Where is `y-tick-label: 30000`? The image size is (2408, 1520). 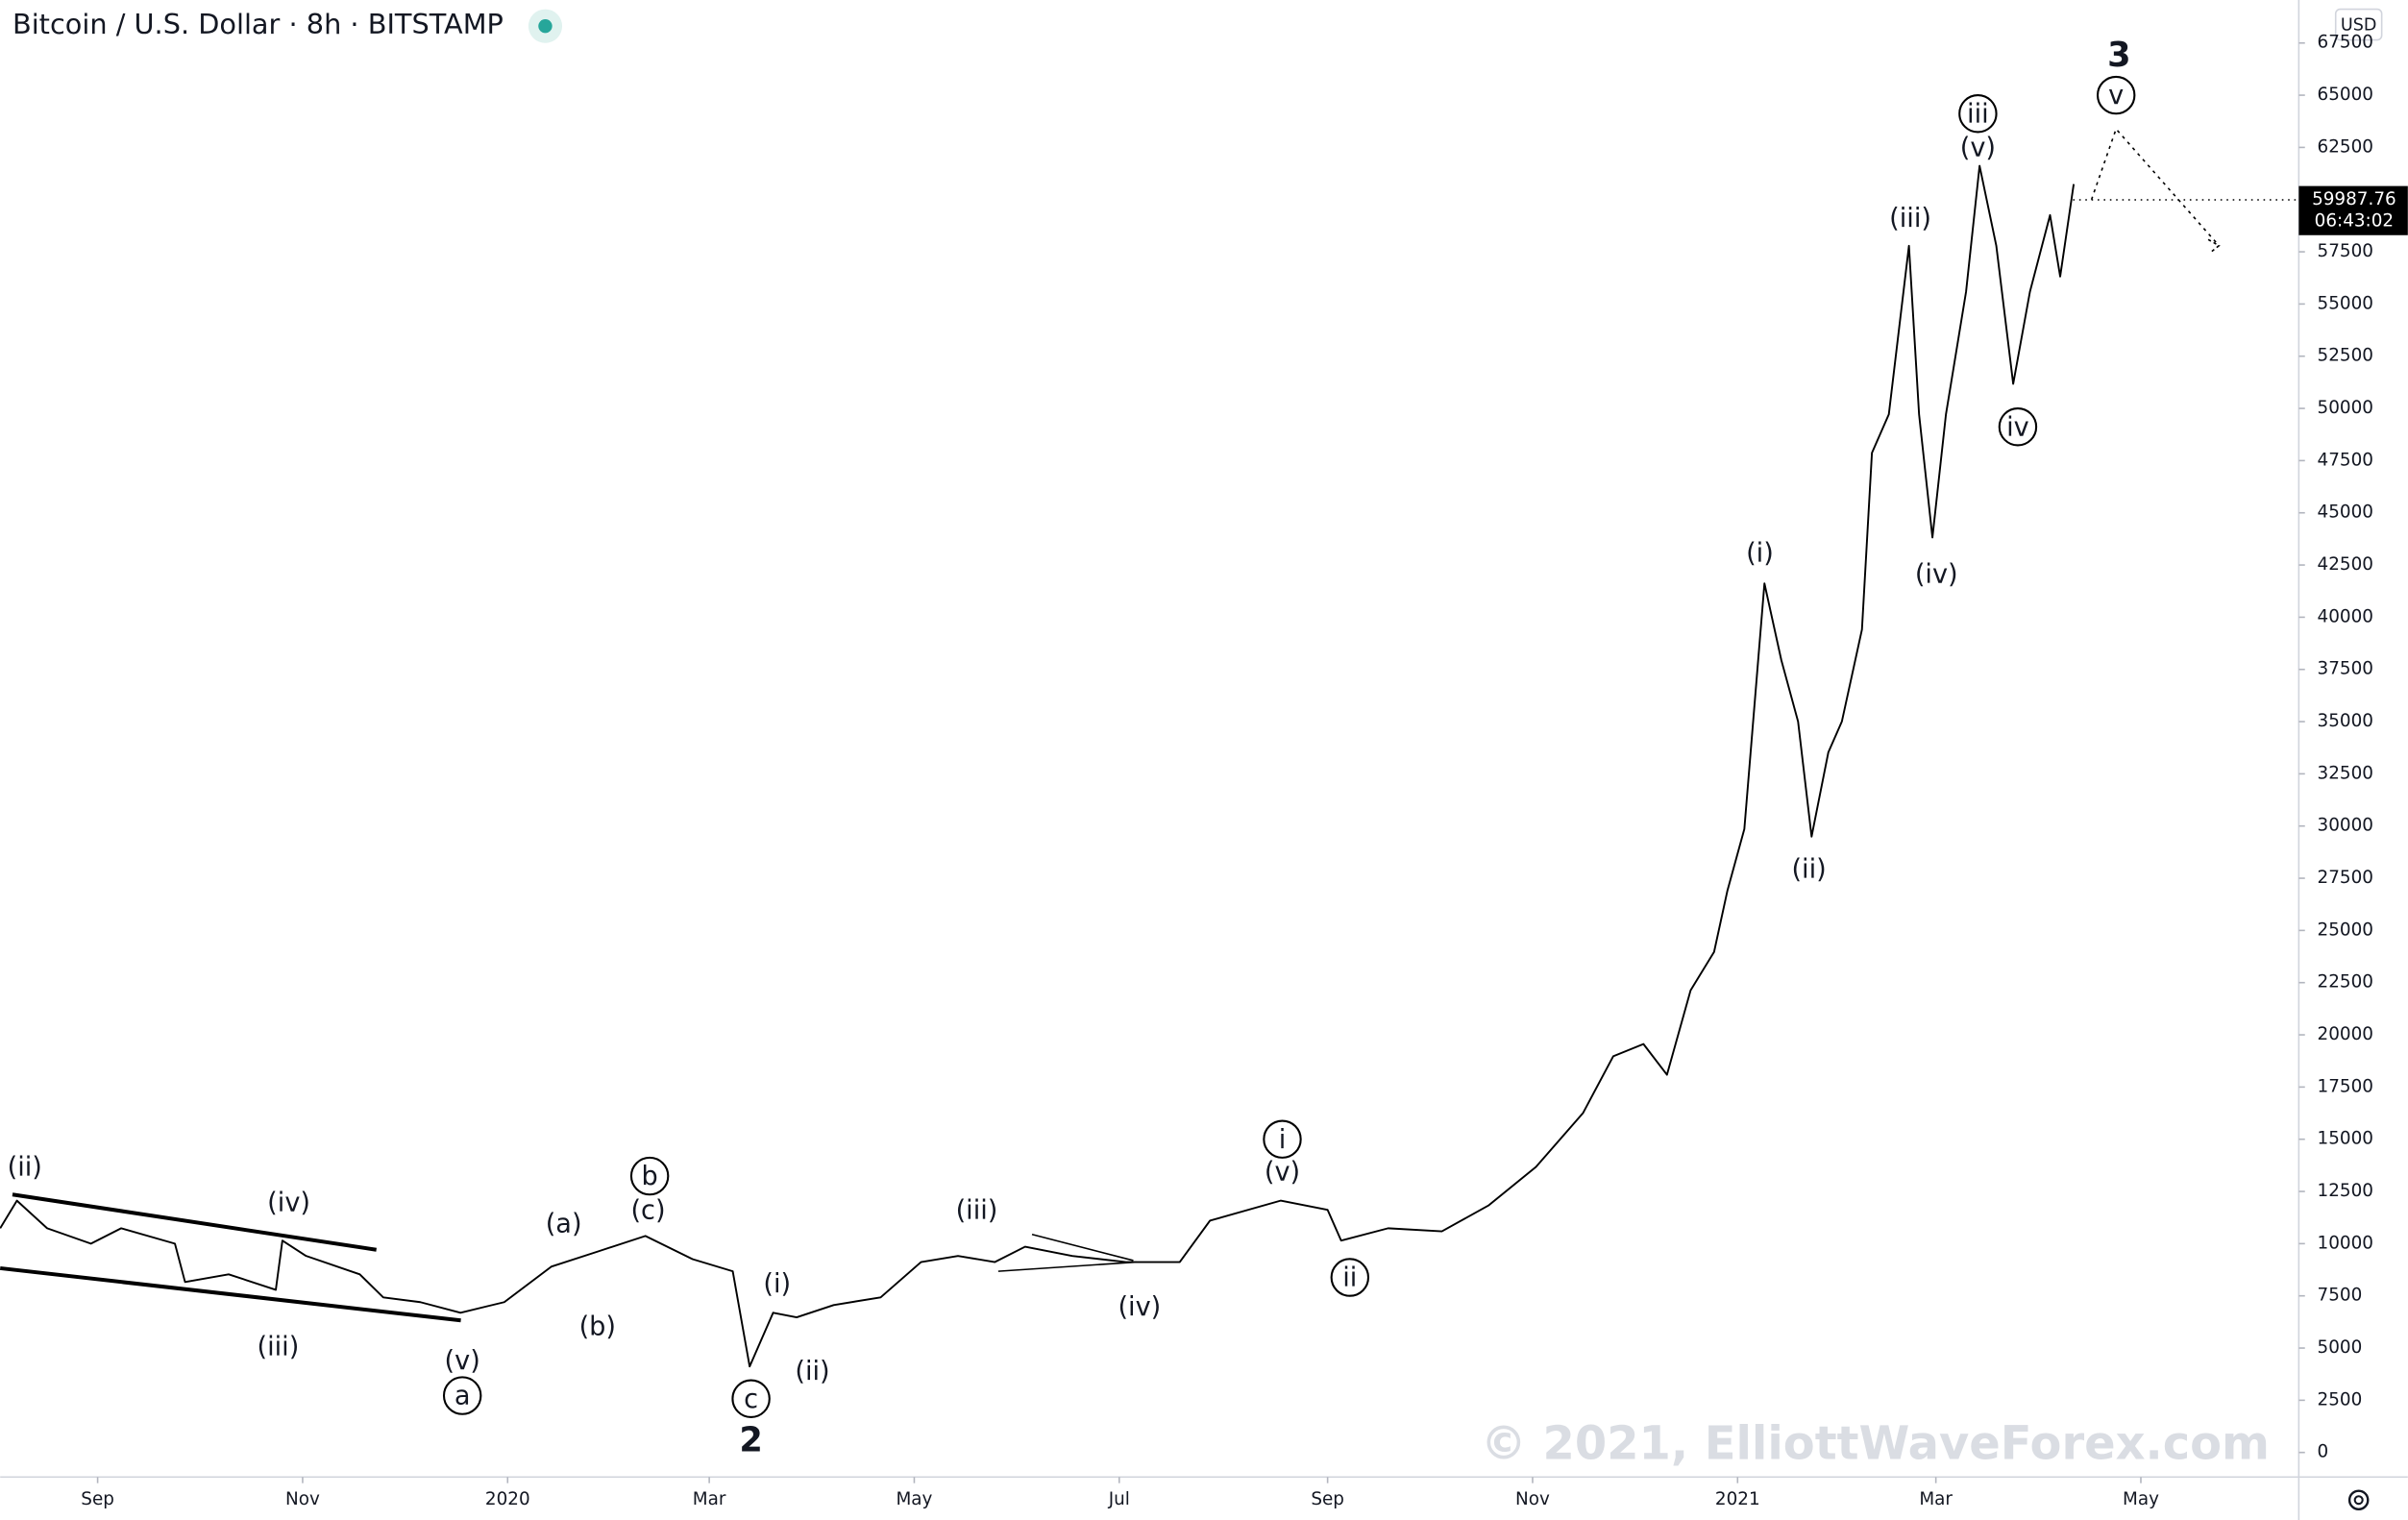 y-tick-label: 30000 is located at coordinates (2345, 826).